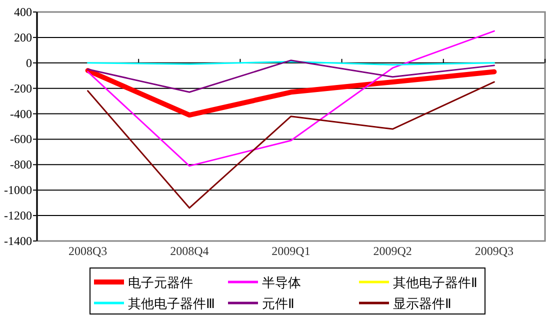 Image resolution: width=546 pixels, height=320 pixels. Describe the element at coordinates (291, 251) in the screenshot. I see `x-tick-label: 2009Q1` at that location.